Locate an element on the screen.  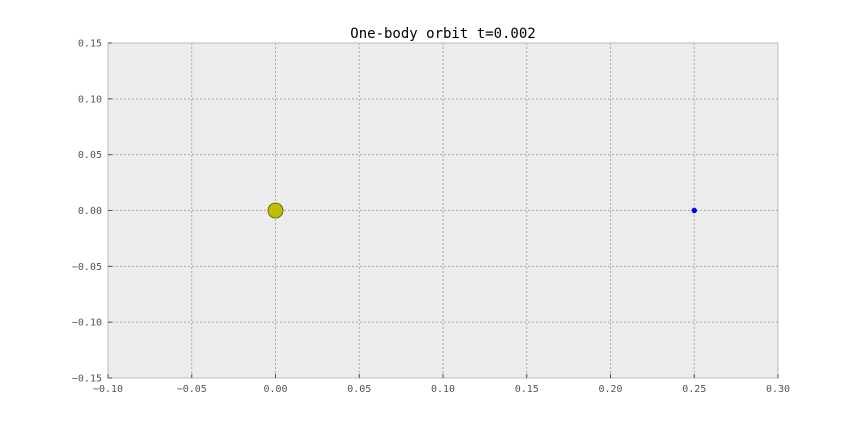
x-tick-label: −0.10 is located at coordinates (108, 389).